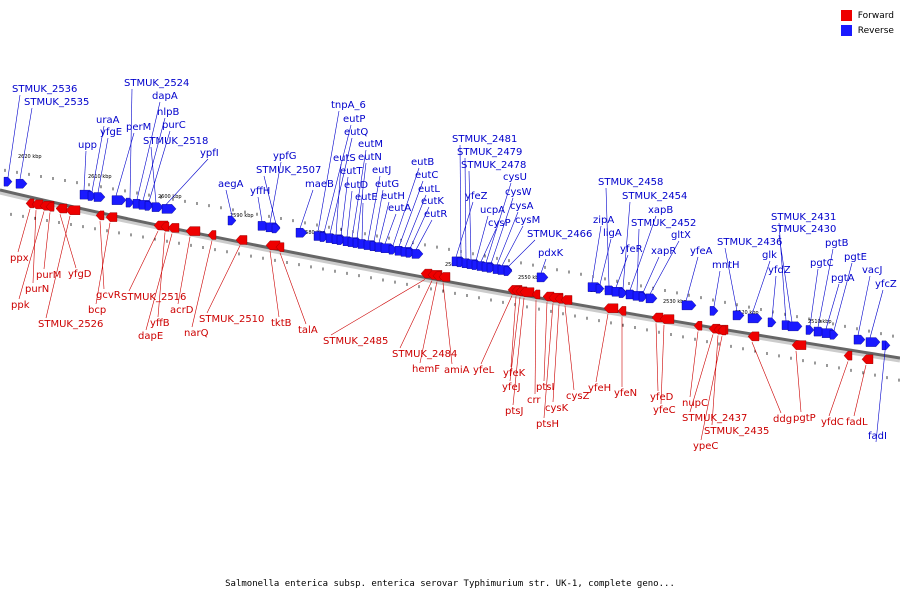 This screenshot has width=900, height=600. Describe the element at coordinates (663, 223) in the screenshot. I see `reverse-gene-label: STMUK_2452` at that location.